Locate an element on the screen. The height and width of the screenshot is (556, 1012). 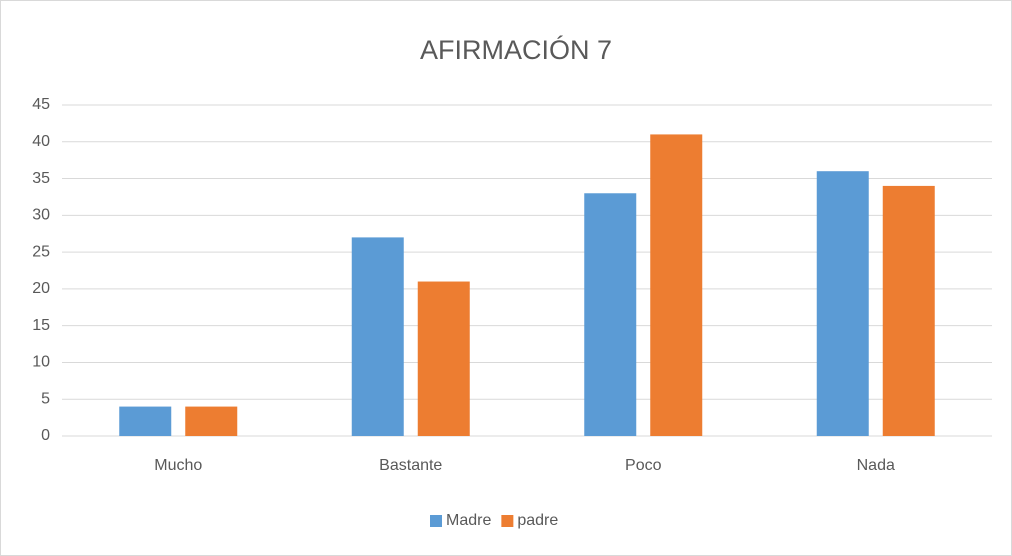
y-tick-label: 10 is located at coordinates (41, 362).